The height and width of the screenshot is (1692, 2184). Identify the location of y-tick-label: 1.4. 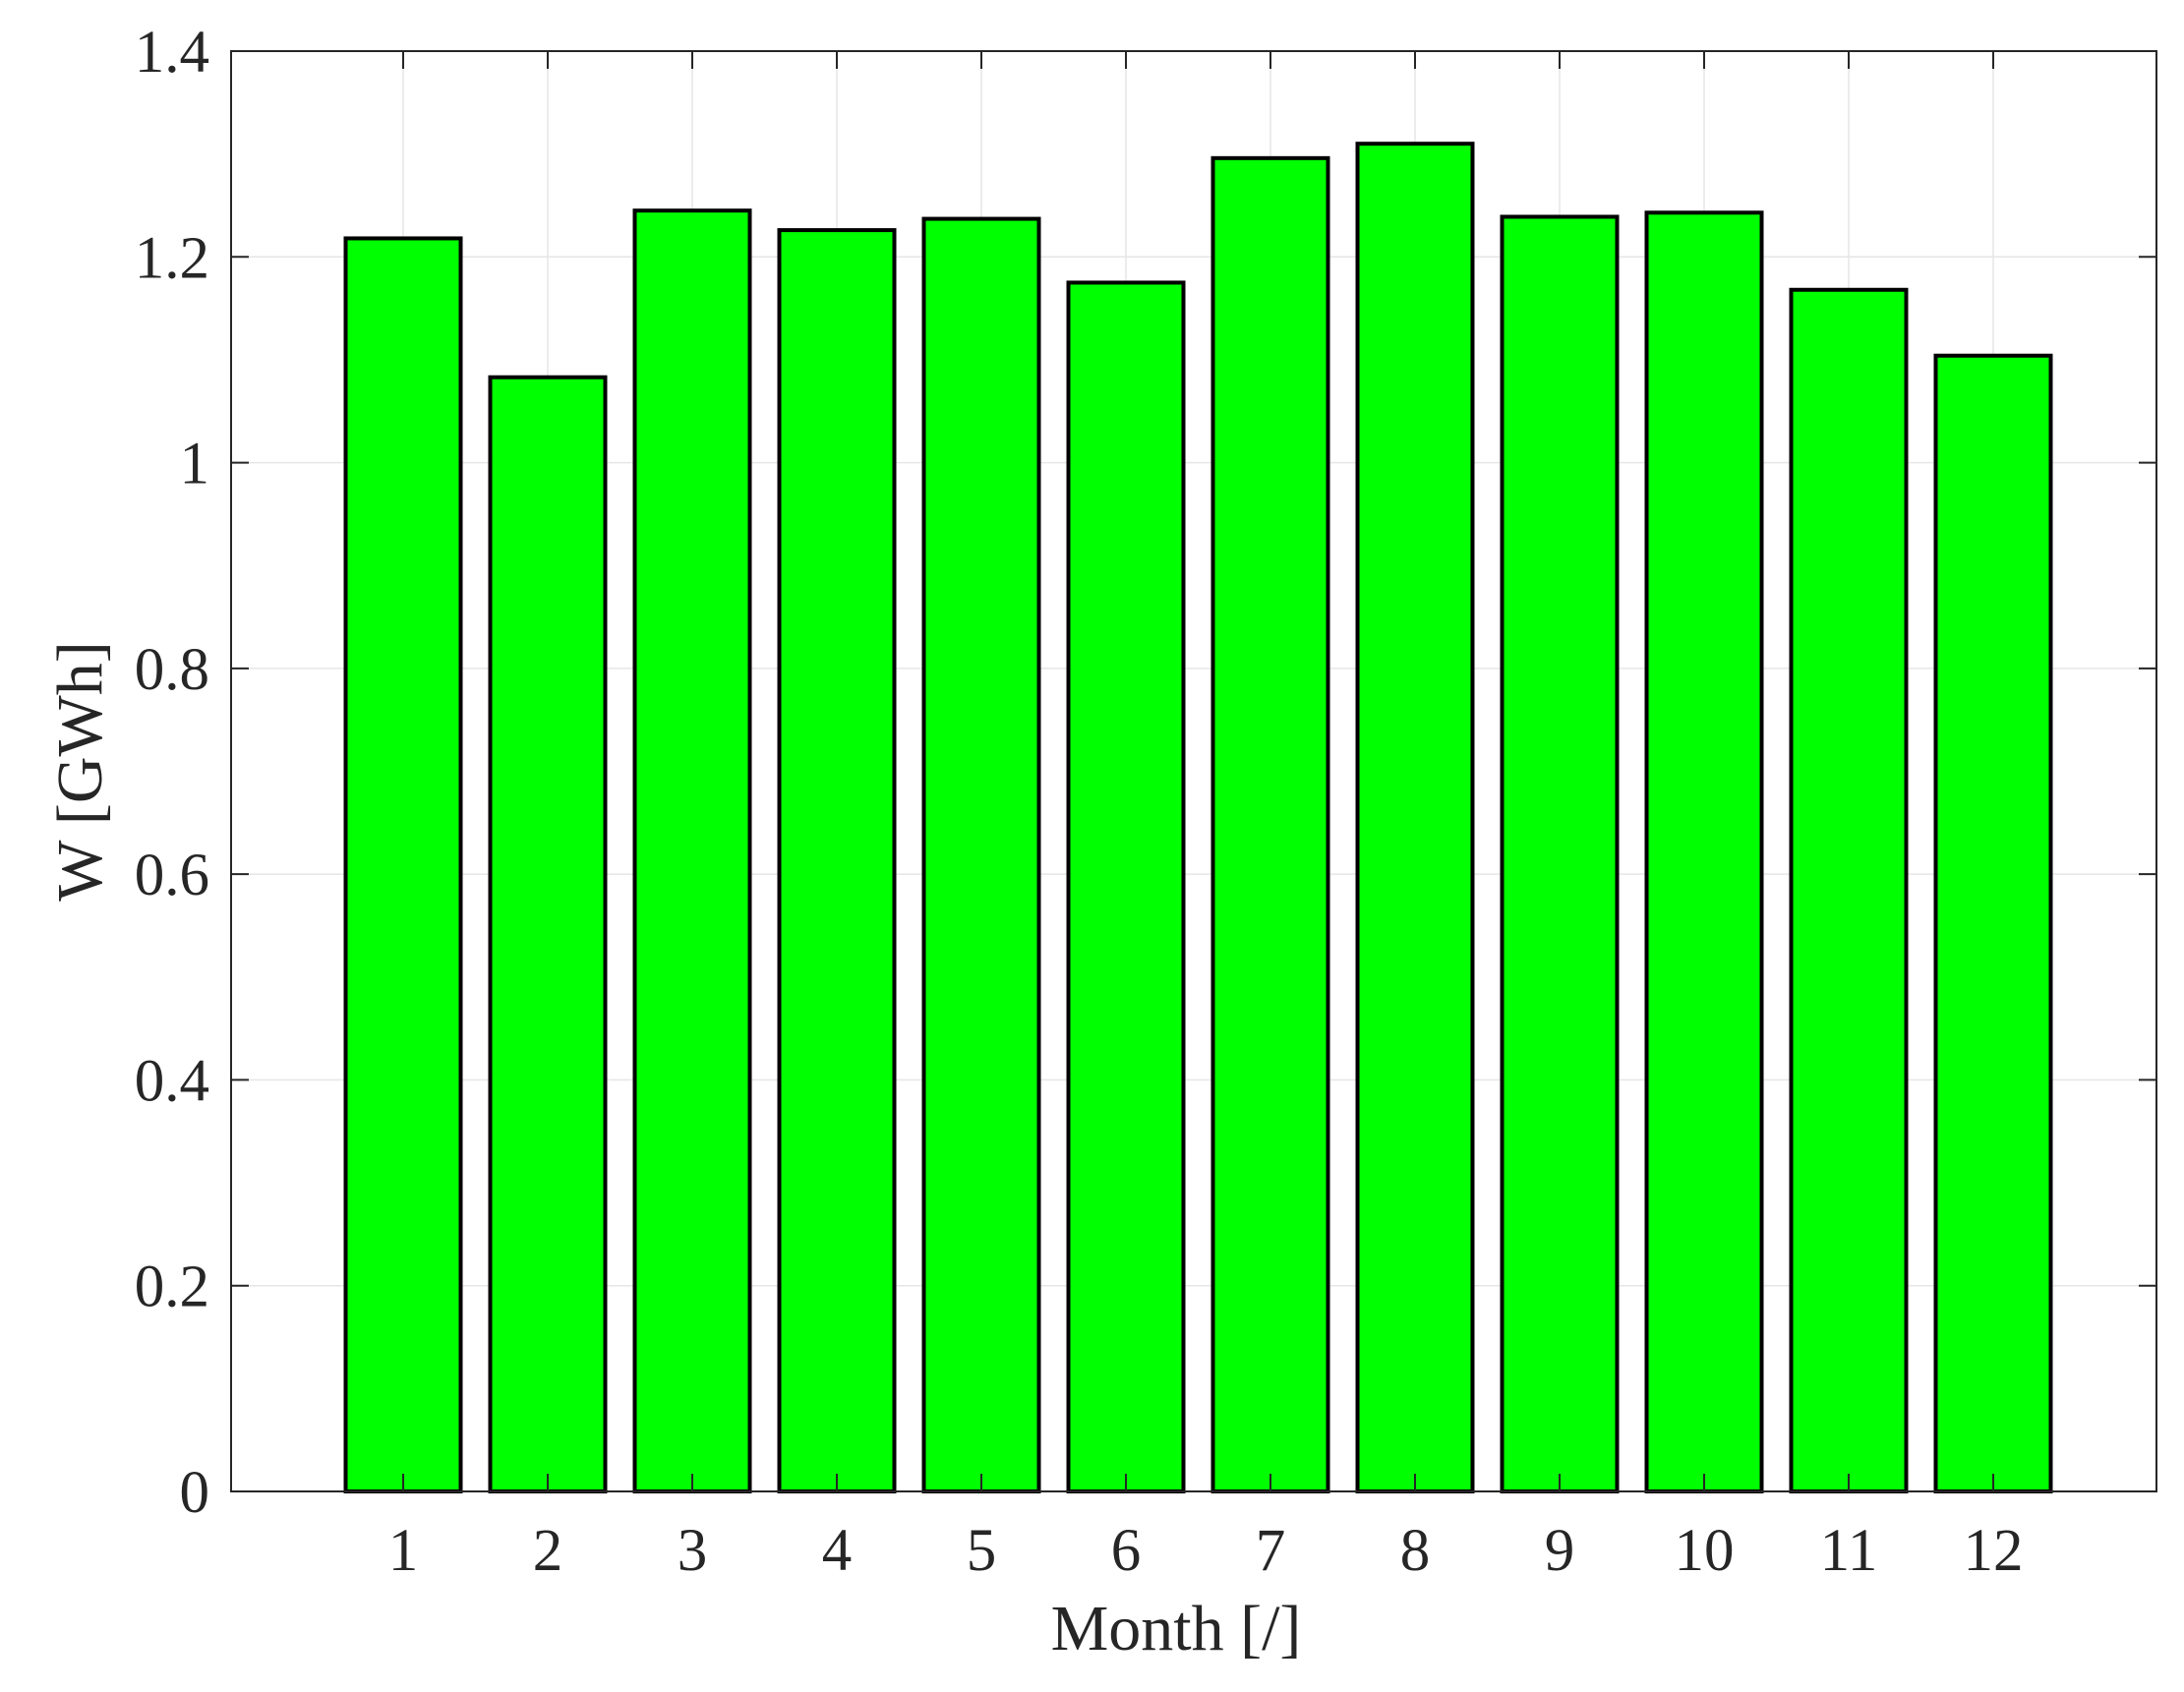
(172, 53).